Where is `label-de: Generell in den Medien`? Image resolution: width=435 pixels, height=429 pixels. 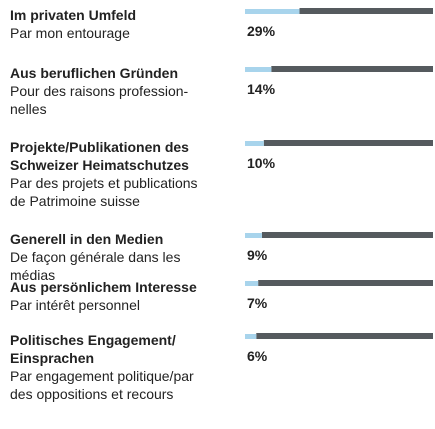
label-de: Generell in den Medien is located at coordinates (87, 239).